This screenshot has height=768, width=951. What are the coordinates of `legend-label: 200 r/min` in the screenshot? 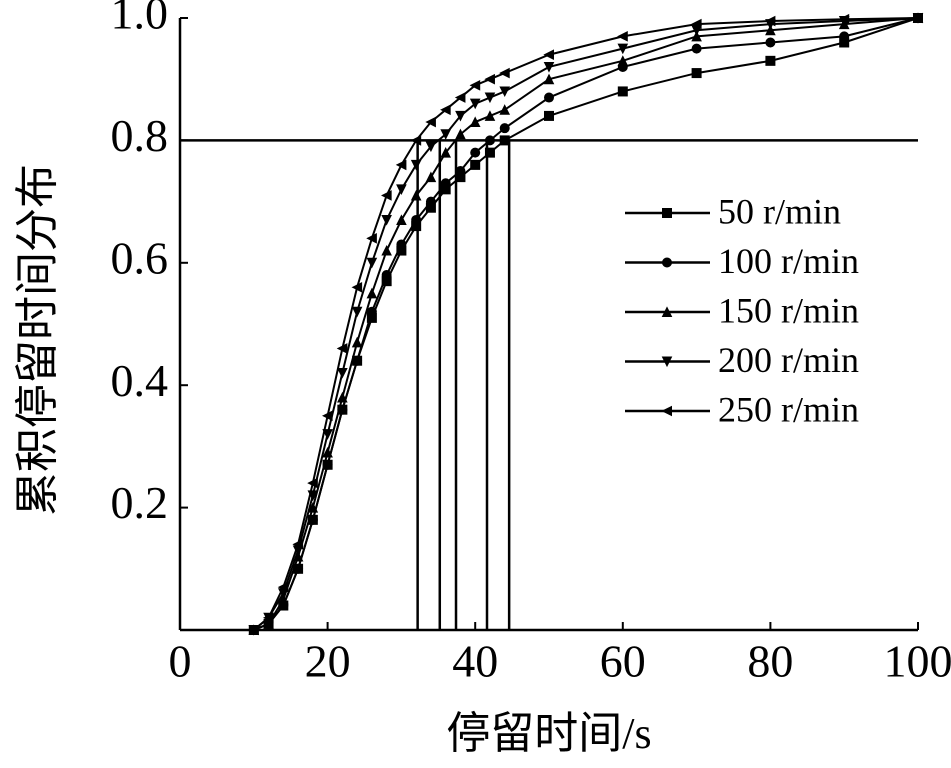 It's located at (788, 360).